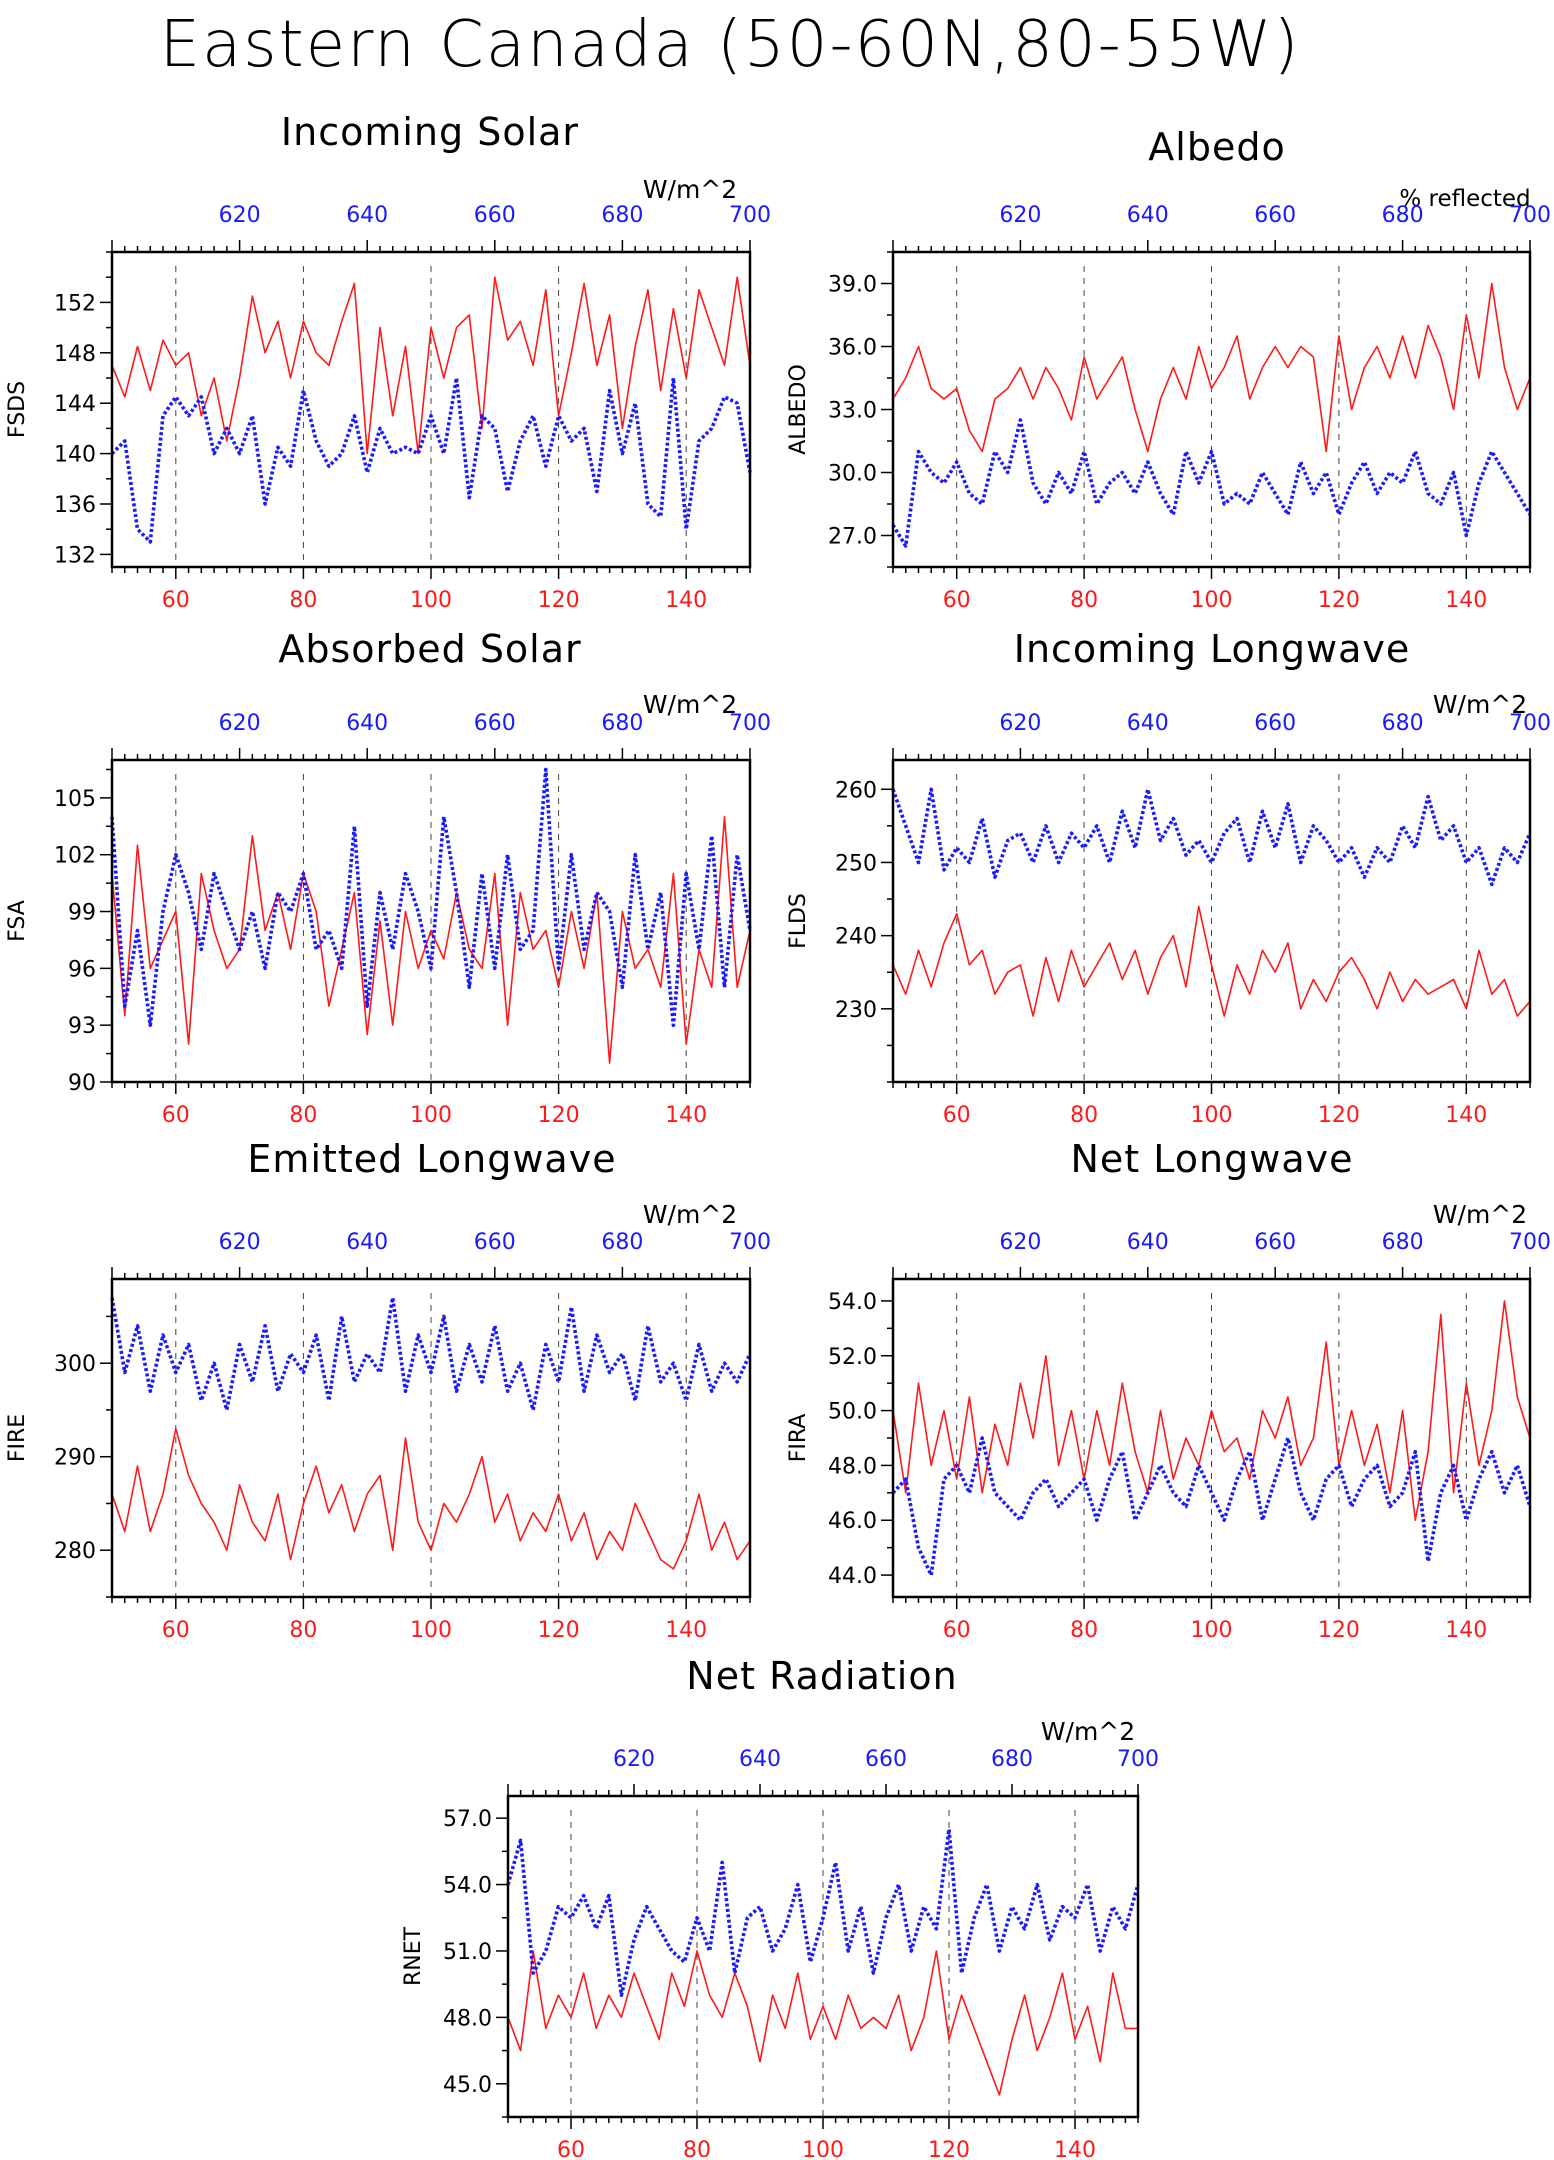 The width and height of the screenshot is (1554, 2160). What do you see at coordinates (852, 1302) in the screenshot?
I see `y-tick-label: 54.0` at bounding box center [852, 1302].